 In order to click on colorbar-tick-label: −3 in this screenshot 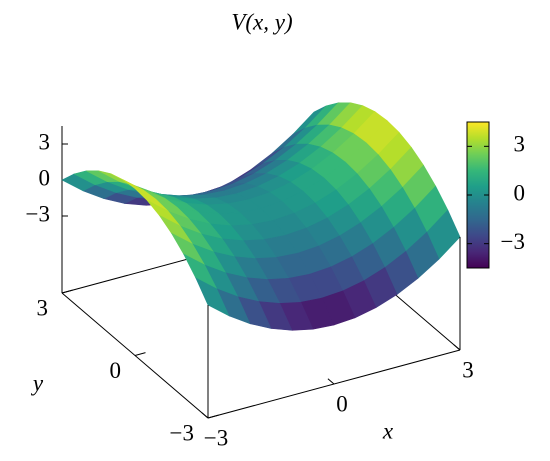, I will do `click(513, 241)`.